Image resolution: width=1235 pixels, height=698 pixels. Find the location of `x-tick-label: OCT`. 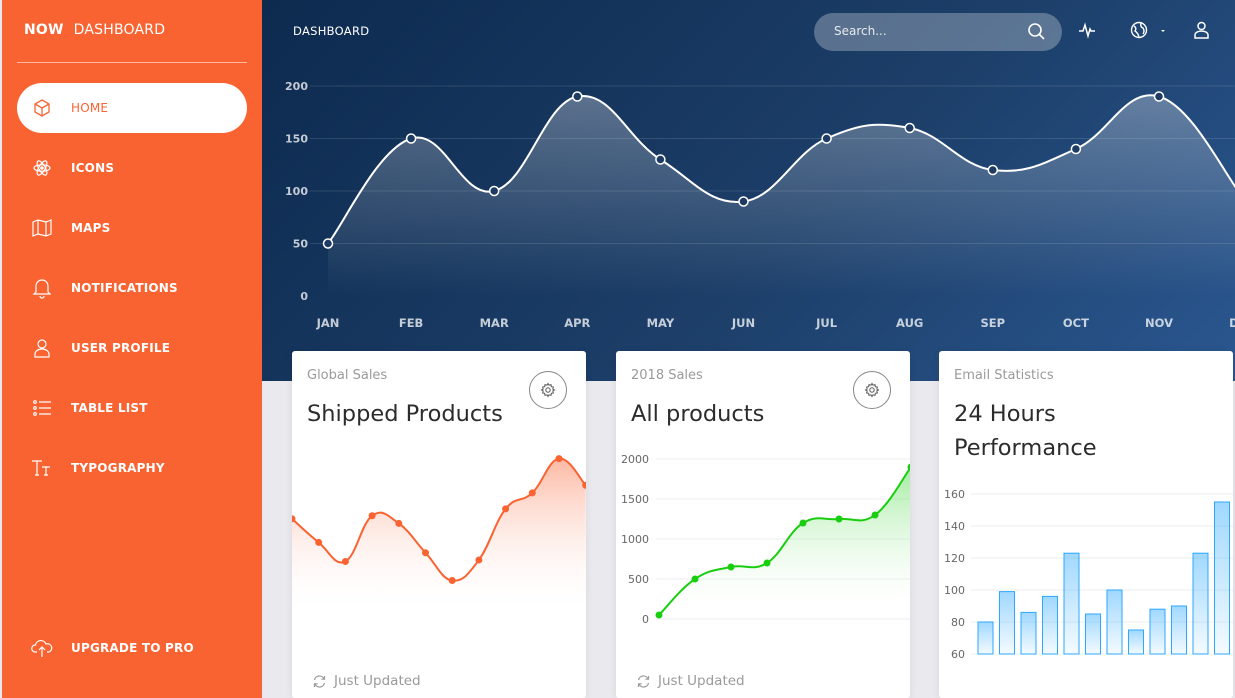

x-tick-label: OCT is located at coordinates (1076, 323).